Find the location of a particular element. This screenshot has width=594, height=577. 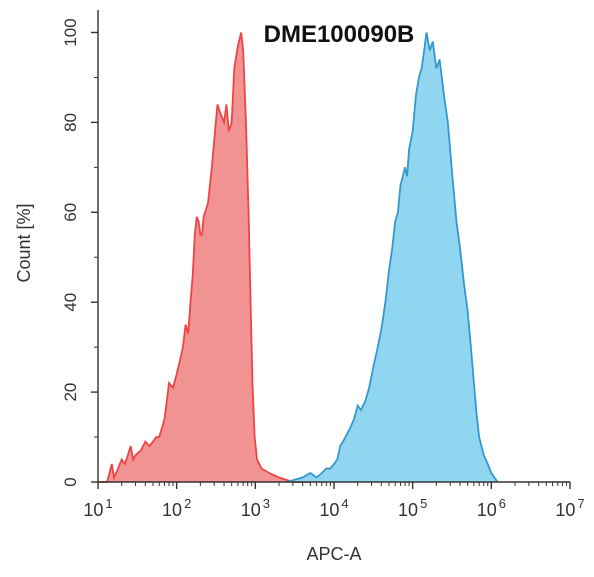

x-tick-label: 10 1 is located at coordinates (97, 508).